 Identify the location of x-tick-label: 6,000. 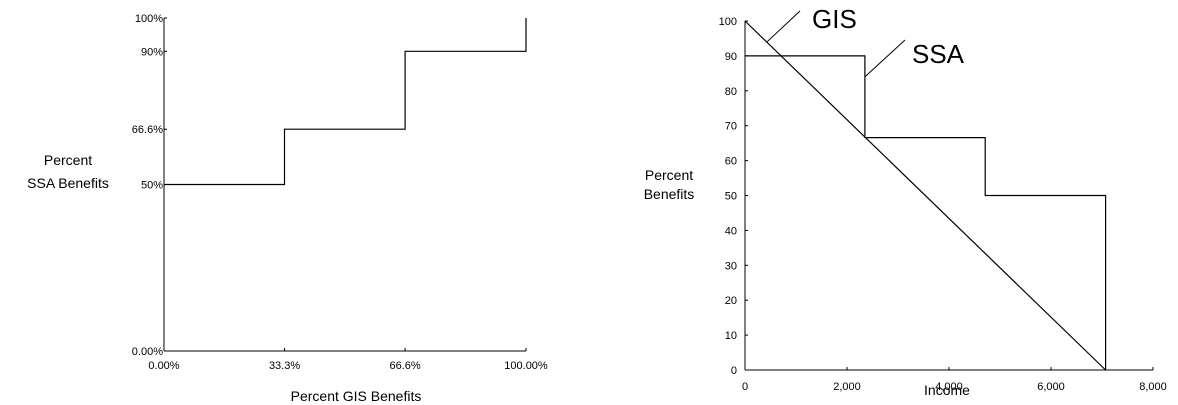
(1051, 387).